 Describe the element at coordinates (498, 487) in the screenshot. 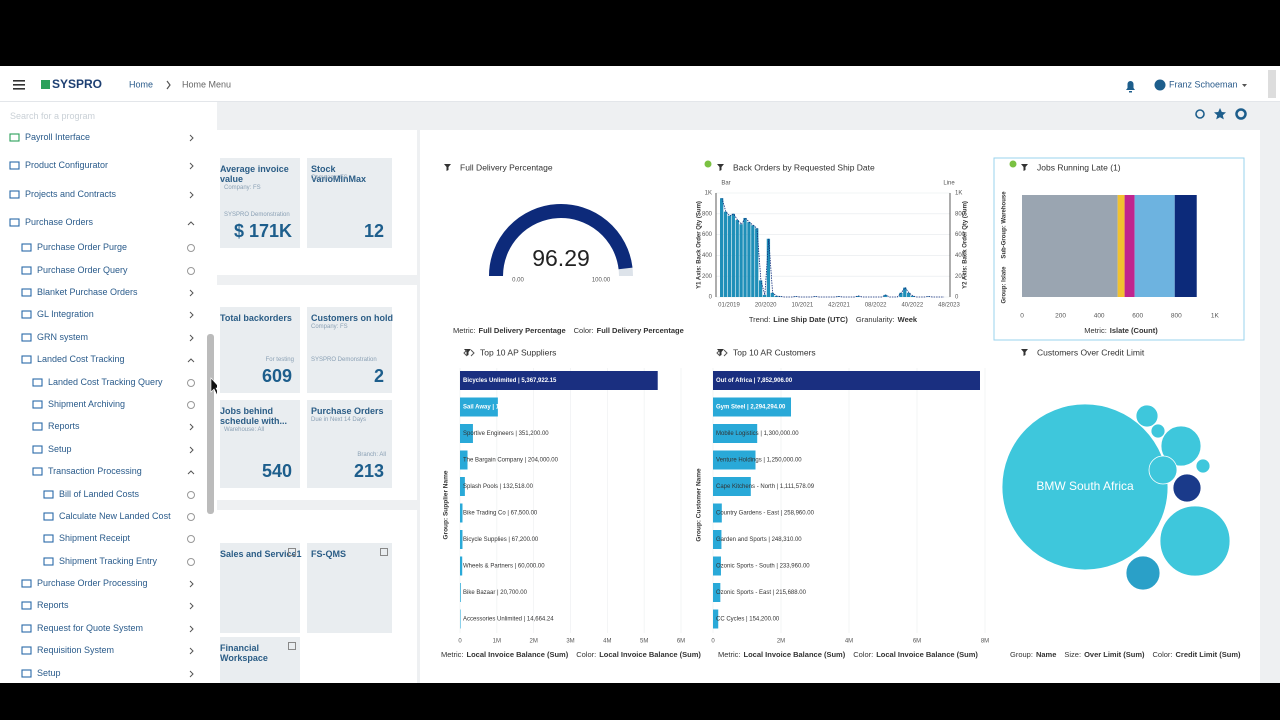

I see `bar-label: Splash Pools | 132,518.00` at that location.